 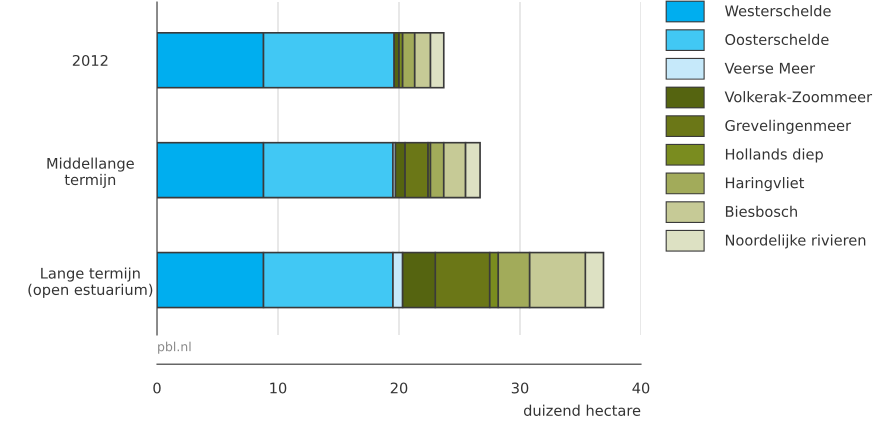 What do you see at coordinates (520, 388) in the screenshot?
I see `x-tick-label: 30` at bounding box center [520, 388].